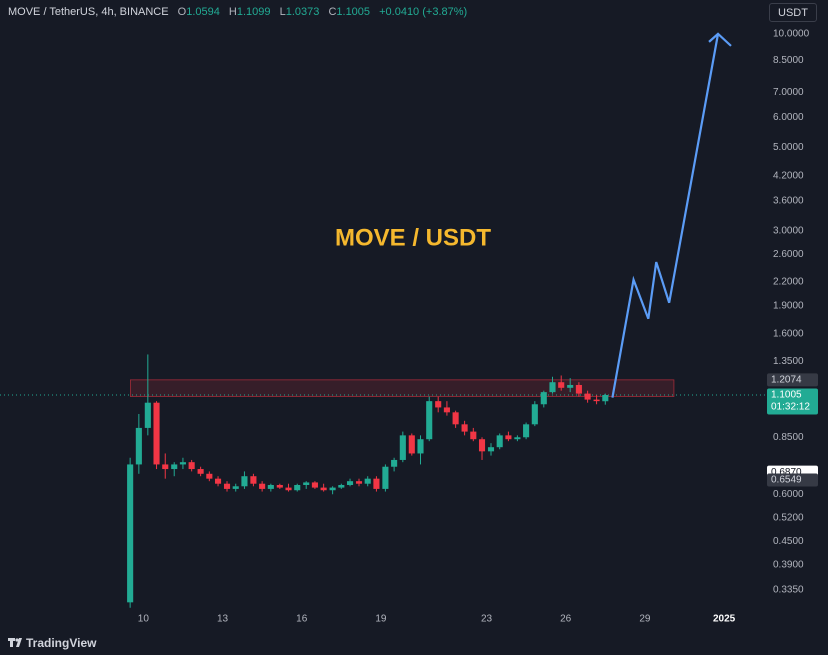 The height and width of the screenshot is (655, 828). What do you see at coordinates (566, 619) in the screenshot?
I see `x-tick-label: 26` at bounding box center [566, 619].